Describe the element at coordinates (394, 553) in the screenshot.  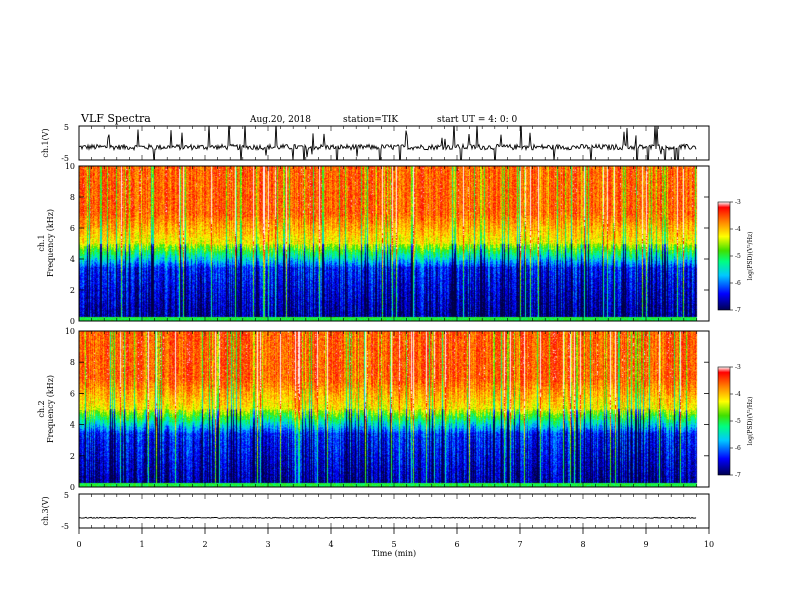
I see `time-axis-label: Time (min)` at that location.